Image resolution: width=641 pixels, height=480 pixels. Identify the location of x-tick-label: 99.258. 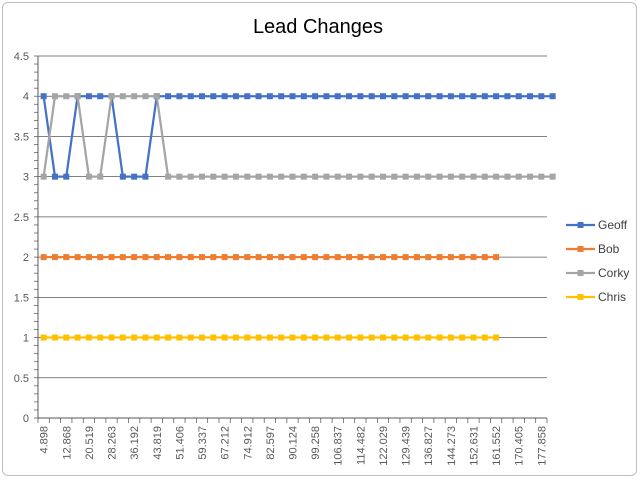
(316, 443).